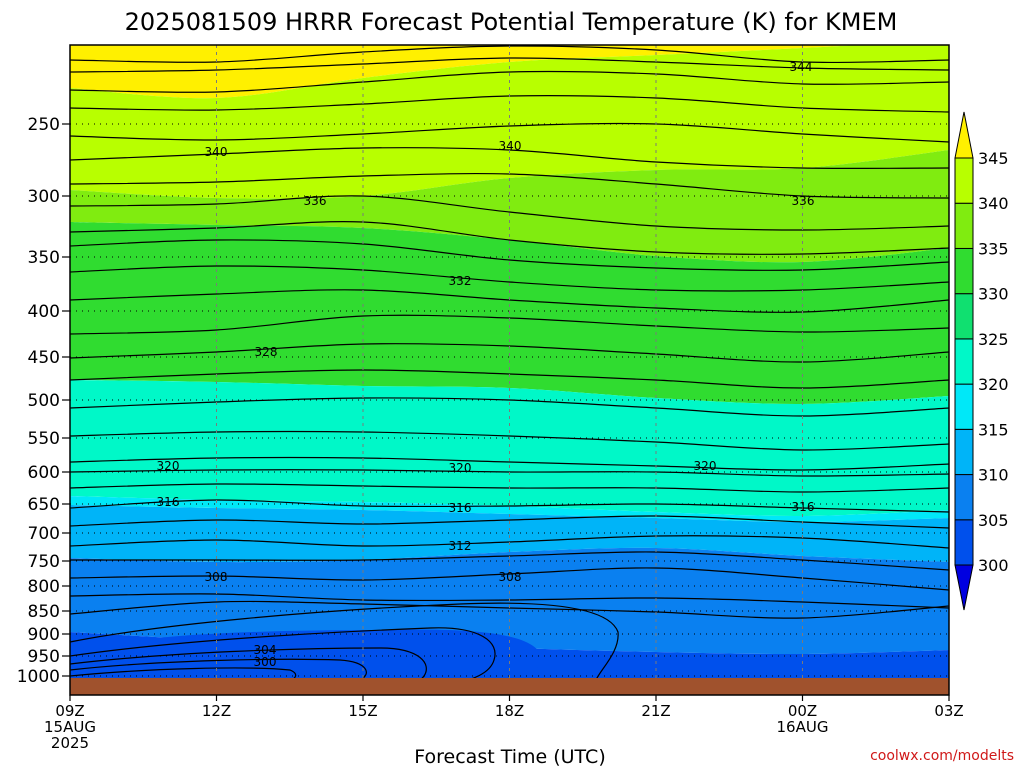 The height and width of the screenshot is (768, 1024). I want to click on y-tick-label: 600, so click(44, 473).